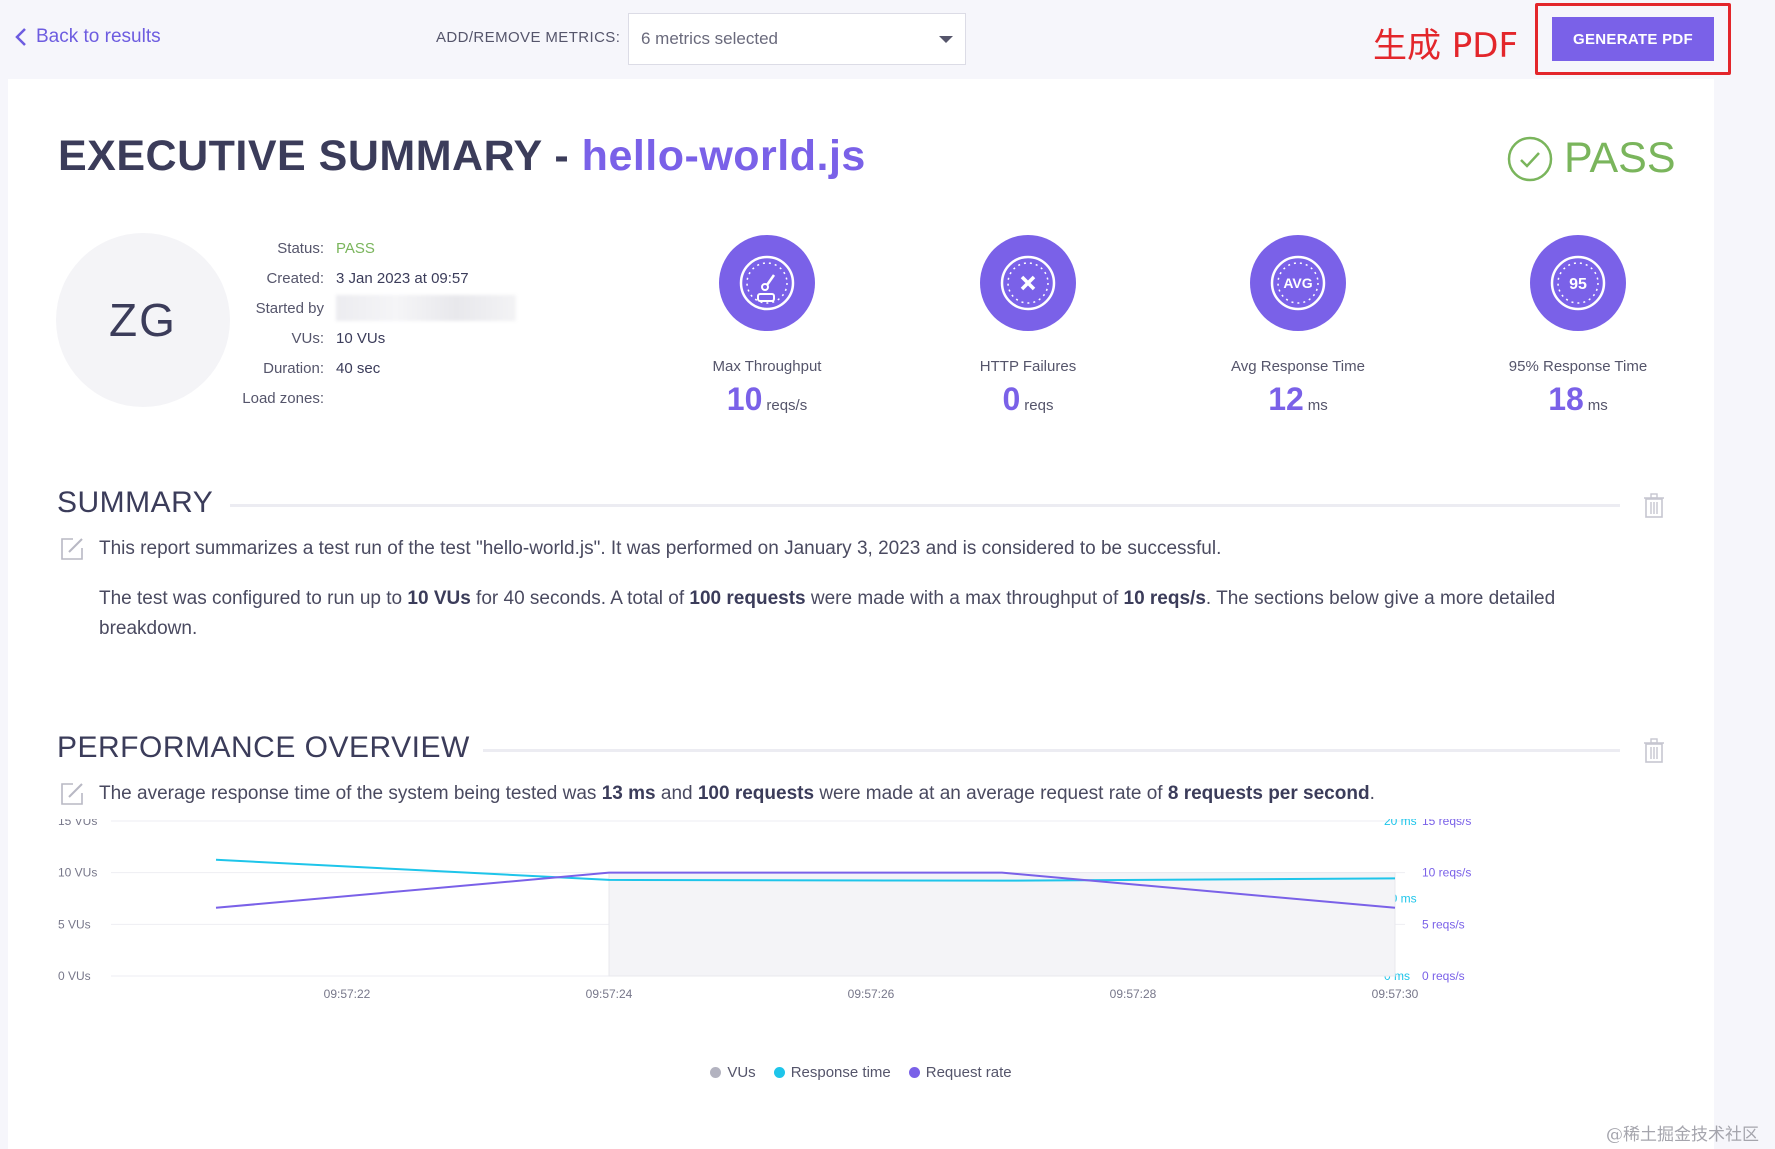 This screenshot has height=1149, width=1775. I want to click on meta-row-created: Created: 3 Jan 2023 at 09:57, so click(378, 278).